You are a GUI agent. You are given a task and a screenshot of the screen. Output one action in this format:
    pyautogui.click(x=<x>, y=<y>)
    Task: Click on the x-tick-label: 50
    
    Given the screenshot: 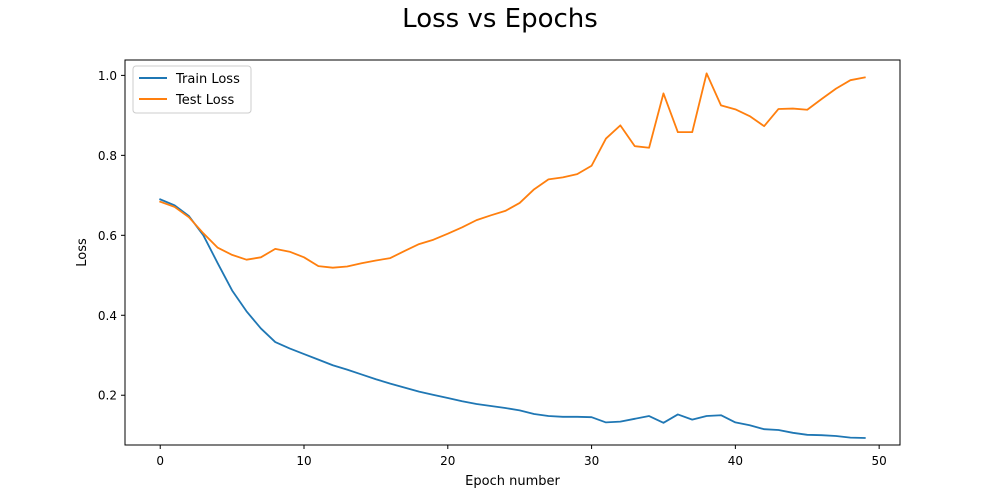 What is the action you would take?
    pyautogui.click(x=879, y=461)
    